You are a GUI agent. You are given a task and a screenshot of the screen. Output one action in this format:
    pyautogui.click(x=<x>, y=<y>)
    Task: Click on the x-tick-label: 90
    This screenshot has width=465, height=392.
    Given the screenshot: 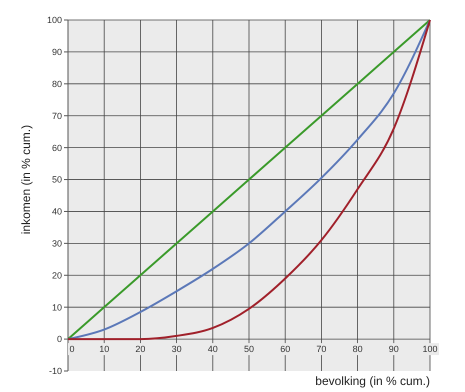 What is the action you would take?
    pyautogui.click(x=393, y=349)
    